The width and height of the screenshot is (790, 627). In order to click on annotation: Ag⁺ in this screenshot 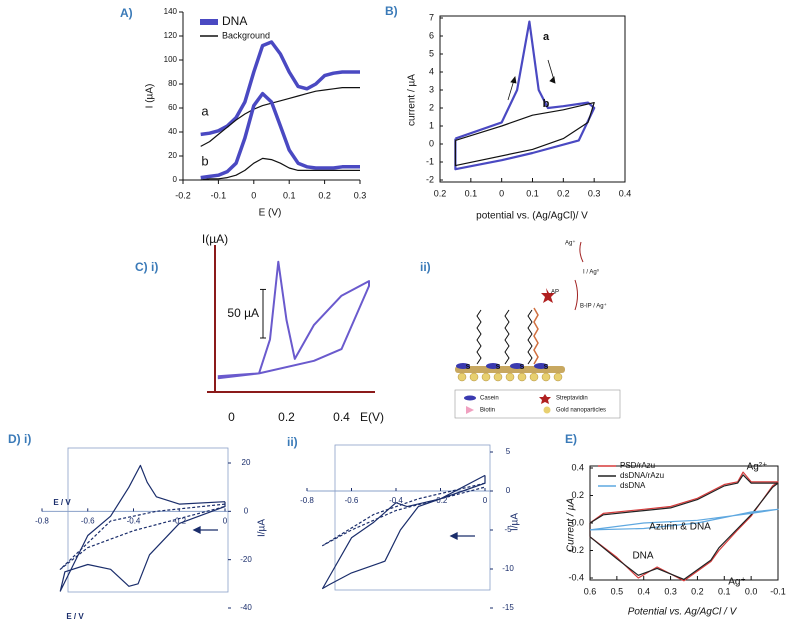, I will do `click(737, 582)`.